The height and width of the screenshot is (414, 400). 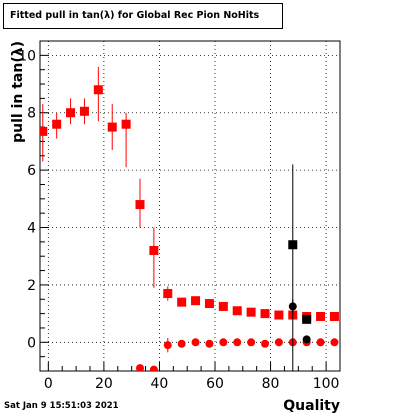 What do you see at coordinates (215, 384) in the screenshot?
I see `x-tick-label: 60` at bounding box center [215, 384].